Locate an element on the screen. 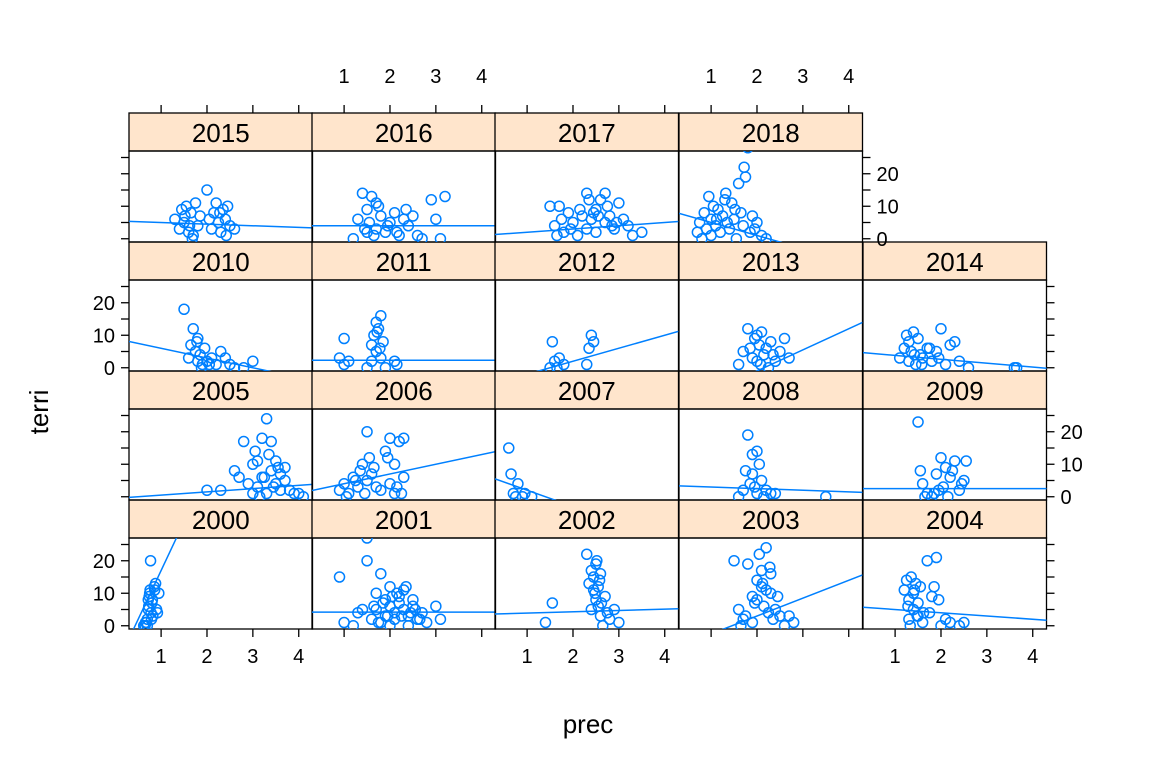 Image resolution: width=1152 pixels, height=773 pixels. panel-frame-2011 is located at coordinates (404, 325).